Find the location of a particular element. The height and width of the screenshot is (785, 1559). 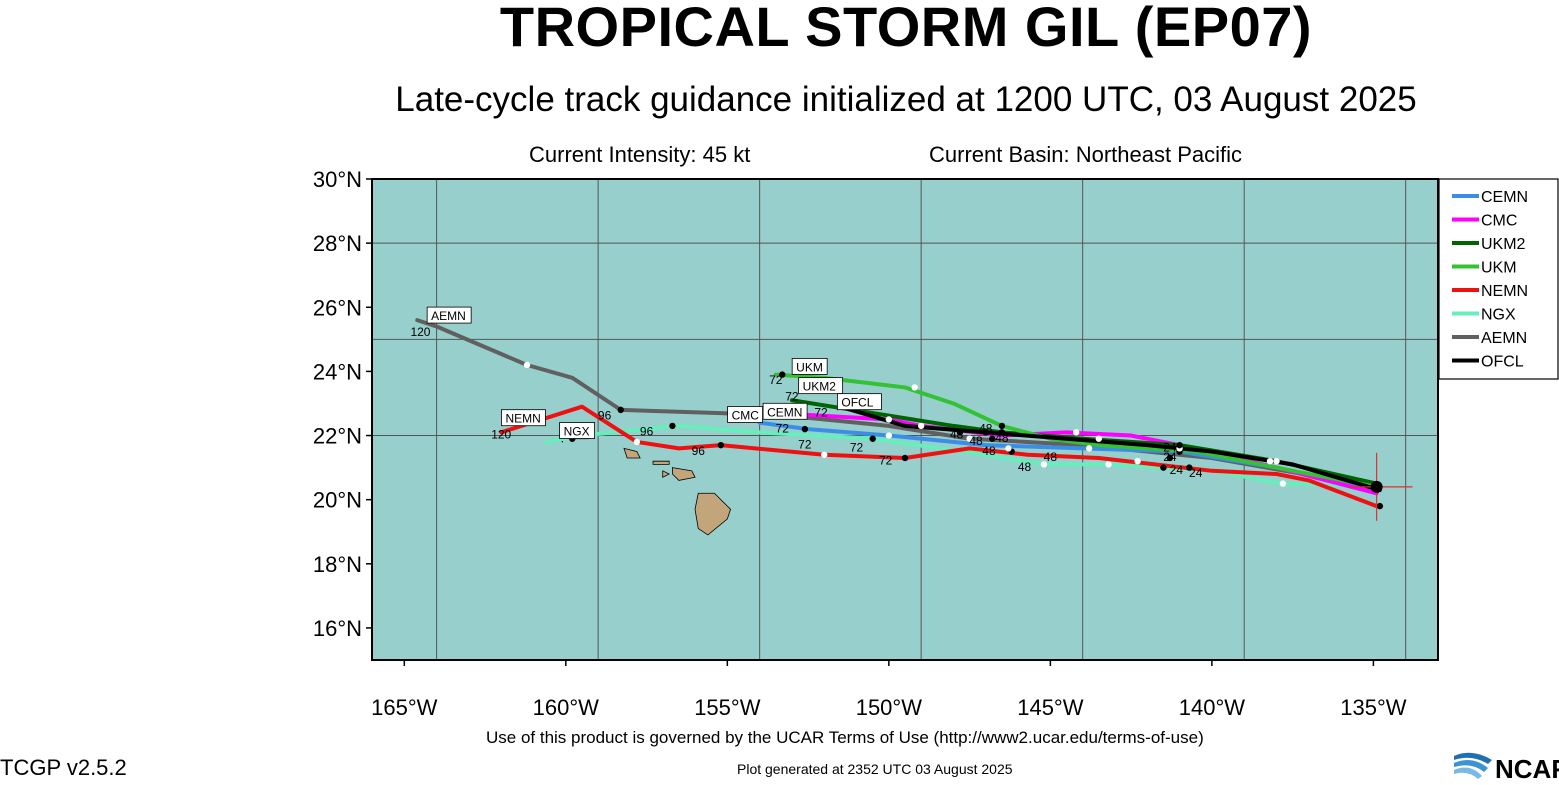

legend-box is located at coordinates (1498, 279).